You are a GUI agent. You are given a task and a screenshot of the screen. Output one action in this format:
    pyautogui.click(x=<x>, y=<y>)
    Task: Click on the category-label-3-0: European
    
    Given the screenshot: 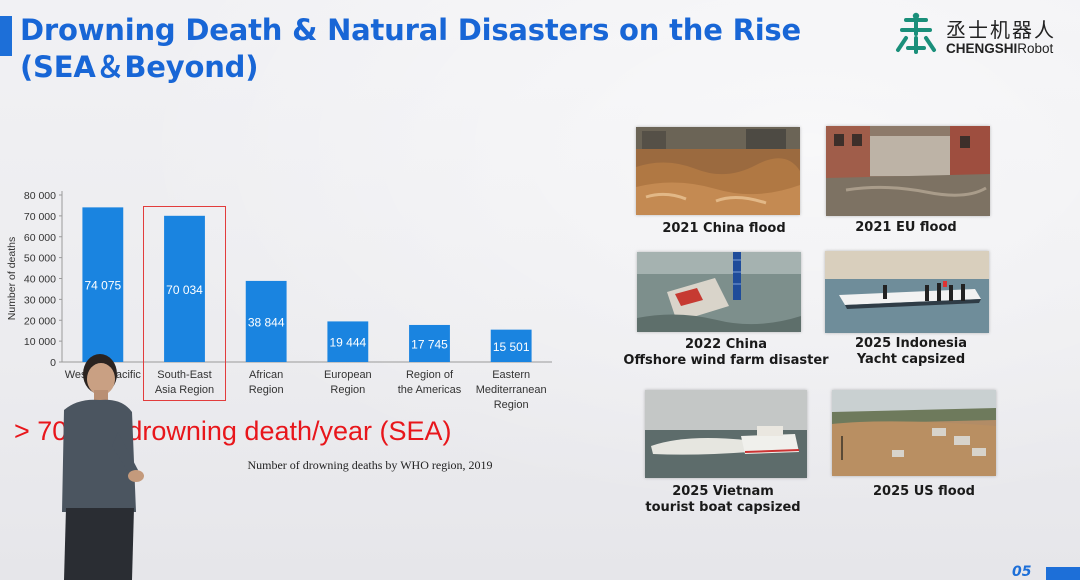 What is the action you would take?
    pyautogui.click(x=348, y=375)
    